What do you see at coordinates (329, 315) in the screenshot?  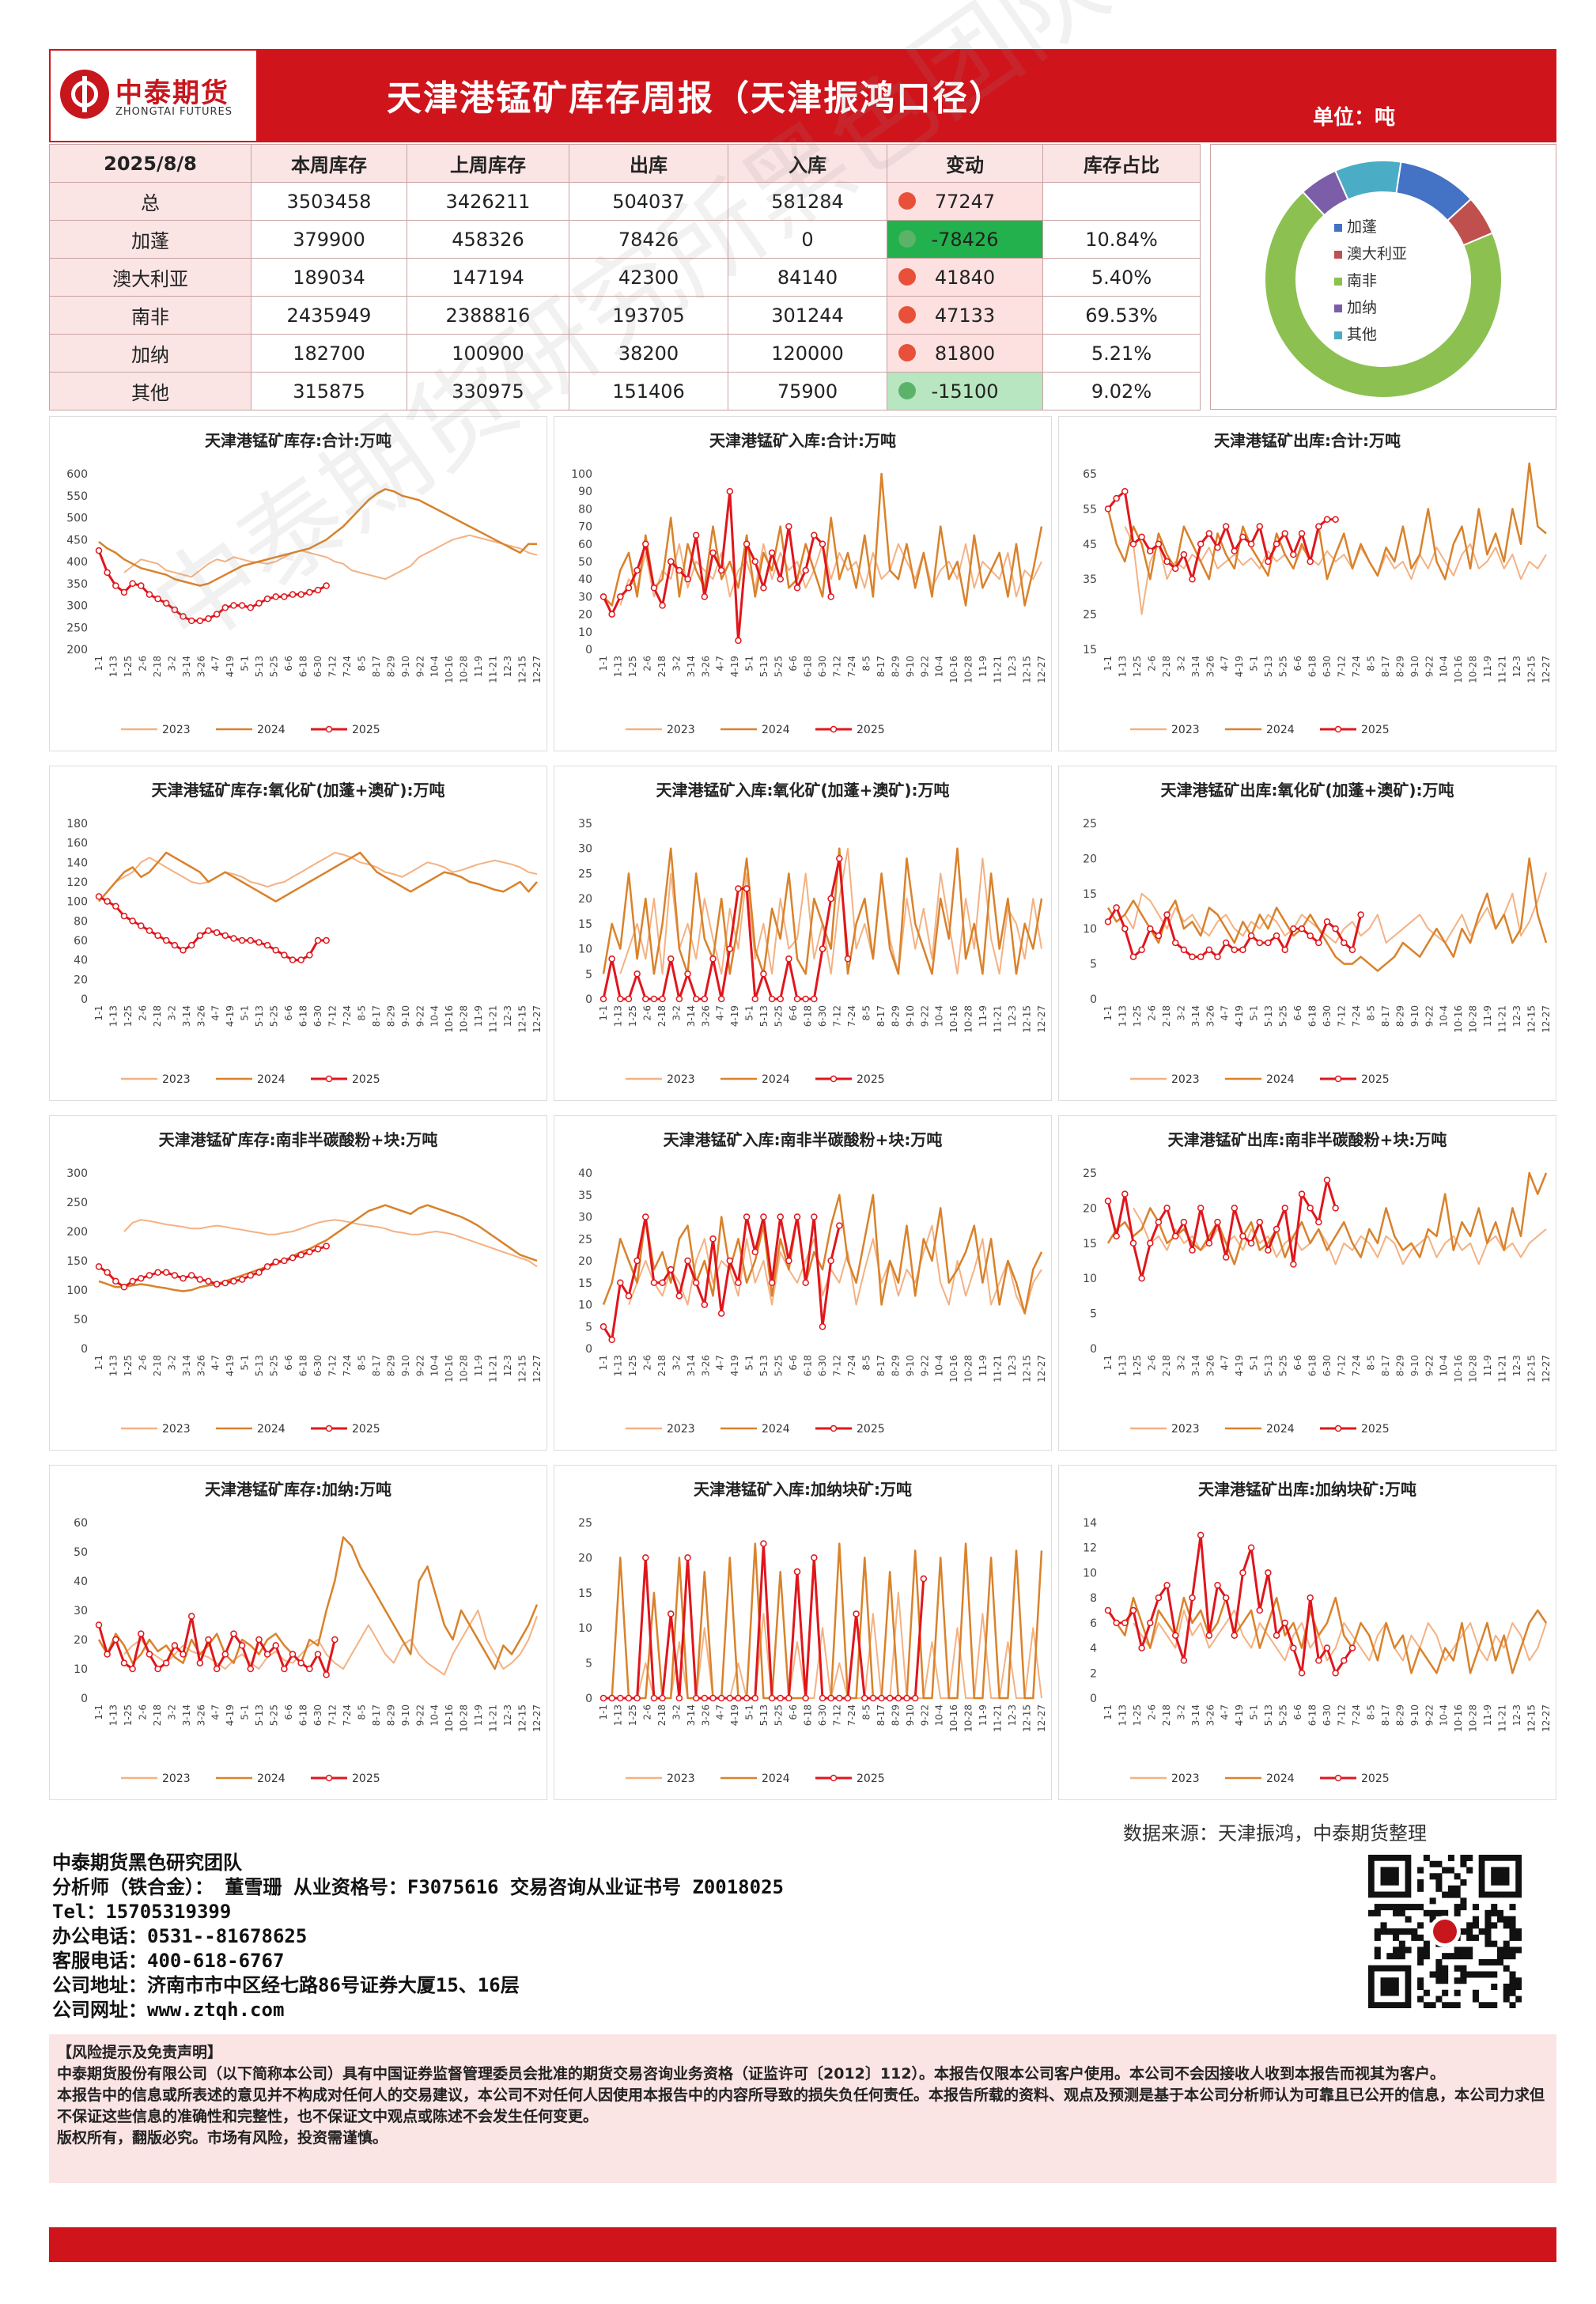 I see `cell-this-week: 2435949` at bounding box center [329, 315].